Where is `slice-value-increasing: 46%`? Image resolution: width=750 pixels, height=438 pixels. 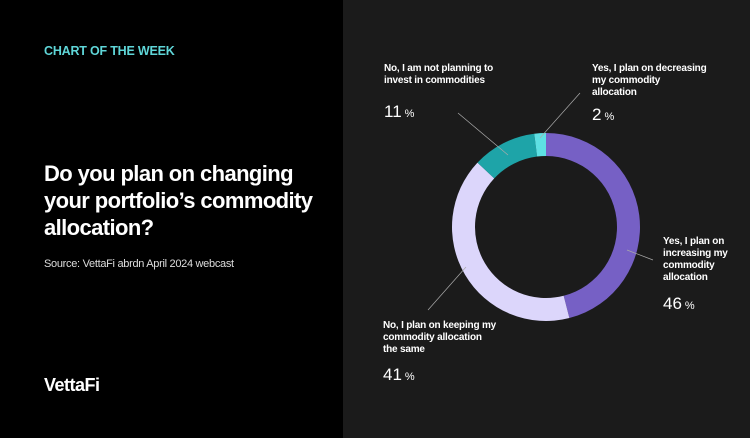
slice-value-increasing: 46% is located at coordinates (679, 304).